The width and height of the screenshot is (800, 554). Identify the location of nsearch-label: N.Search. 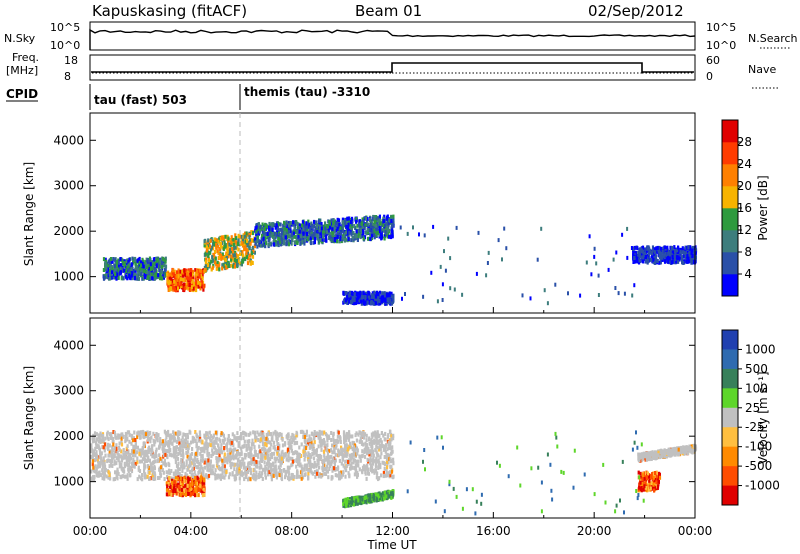
(773, 38).